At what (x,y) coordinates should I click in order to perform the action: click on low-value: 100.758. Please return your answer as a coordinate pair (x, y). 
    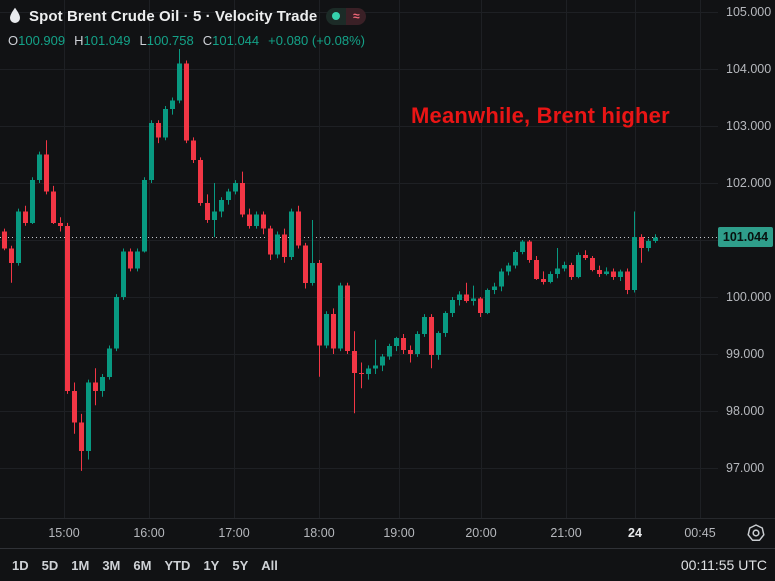
    Looking at the image, I should click on (170, 40).